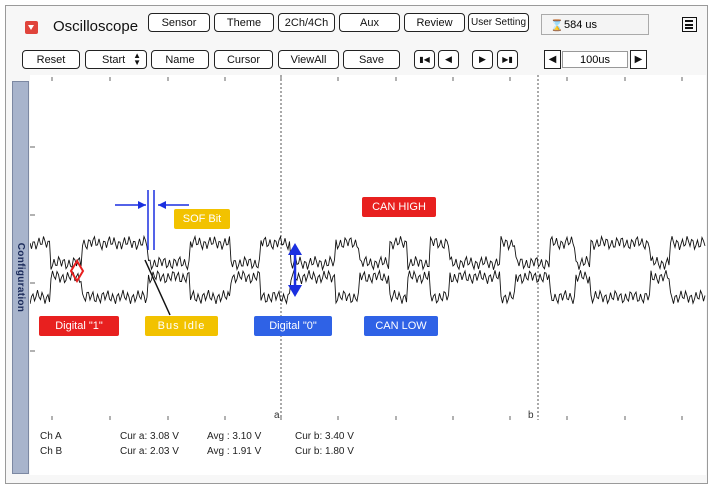 The width and height of the screenshot is (713, 489). I want to click on timebase-increase-icon: ▶, so click(638, 59).